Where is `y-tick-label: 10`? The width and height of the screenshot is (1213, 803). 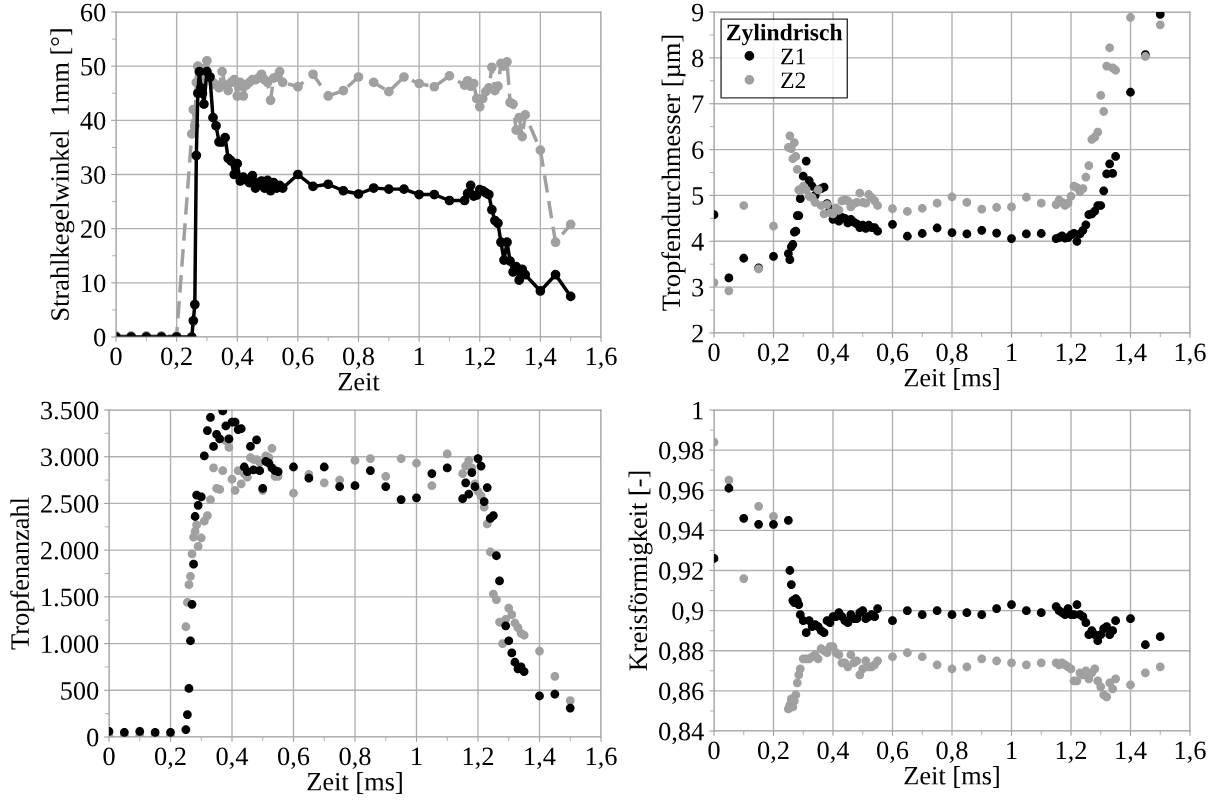 y-tick-label: 10 is located at coordinates (94, 283).